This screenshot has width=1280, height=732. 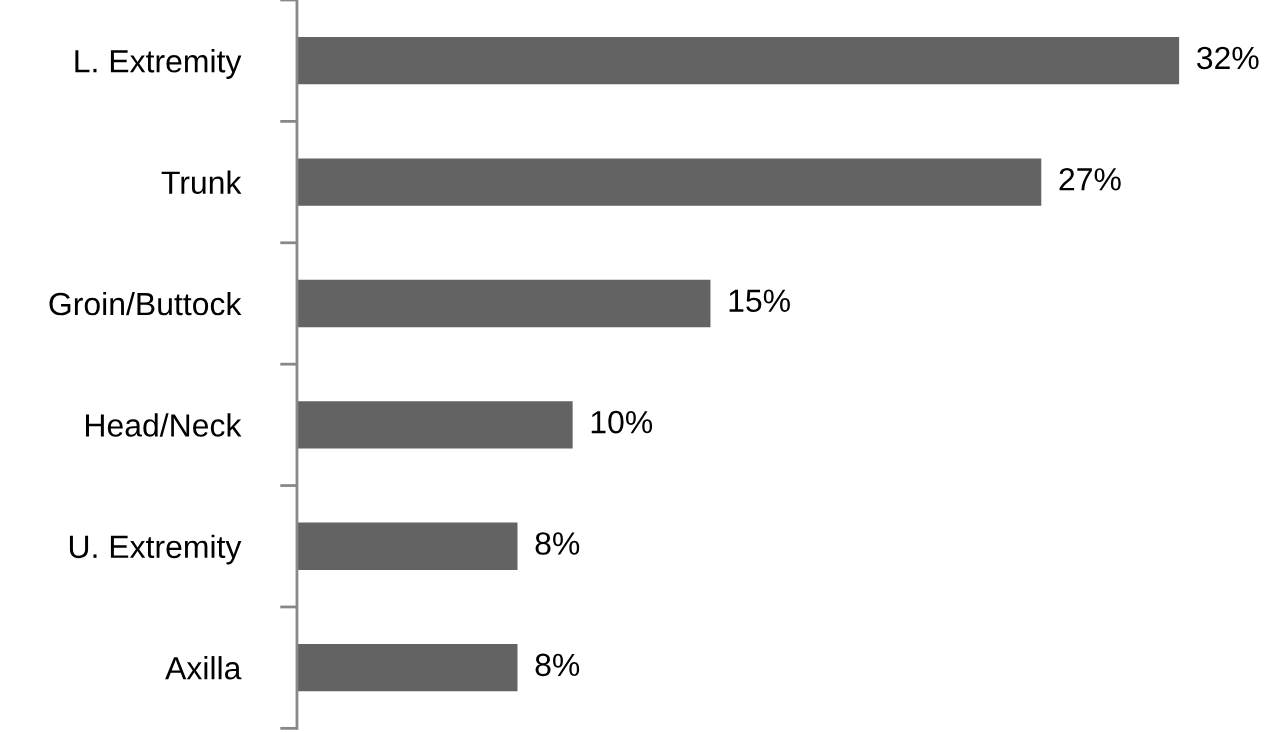 I want to click on y-tick-label: Trunk, so click(x=201, y=182).